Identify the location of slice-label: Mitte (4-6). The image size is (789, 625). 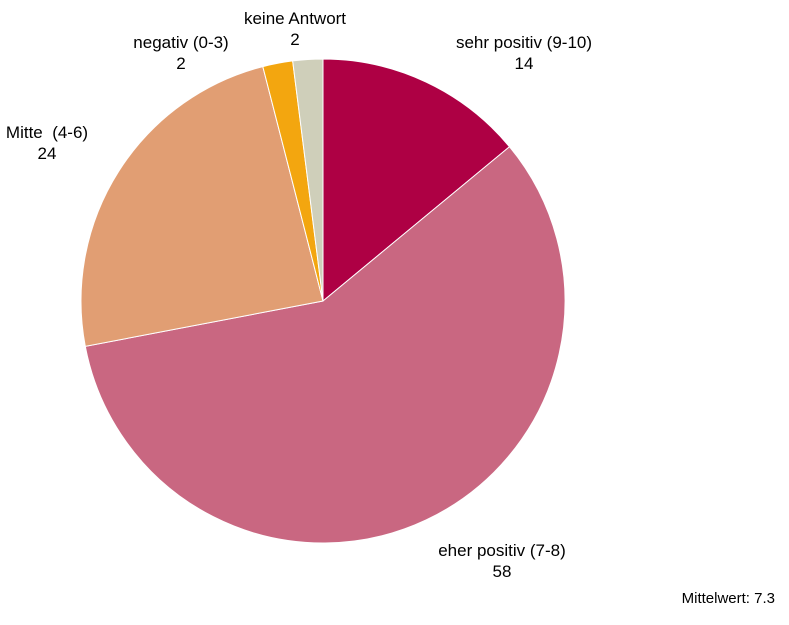
(47, 132).